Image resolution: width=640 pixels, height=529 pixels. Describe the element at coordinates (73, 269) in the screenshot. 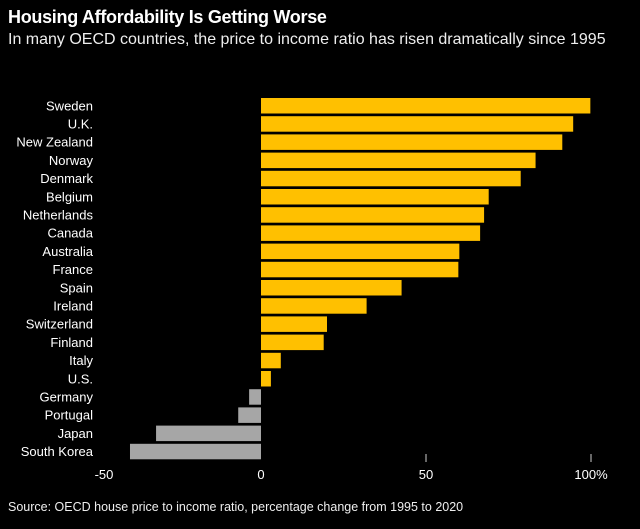

I see `category-label: France` at that location.